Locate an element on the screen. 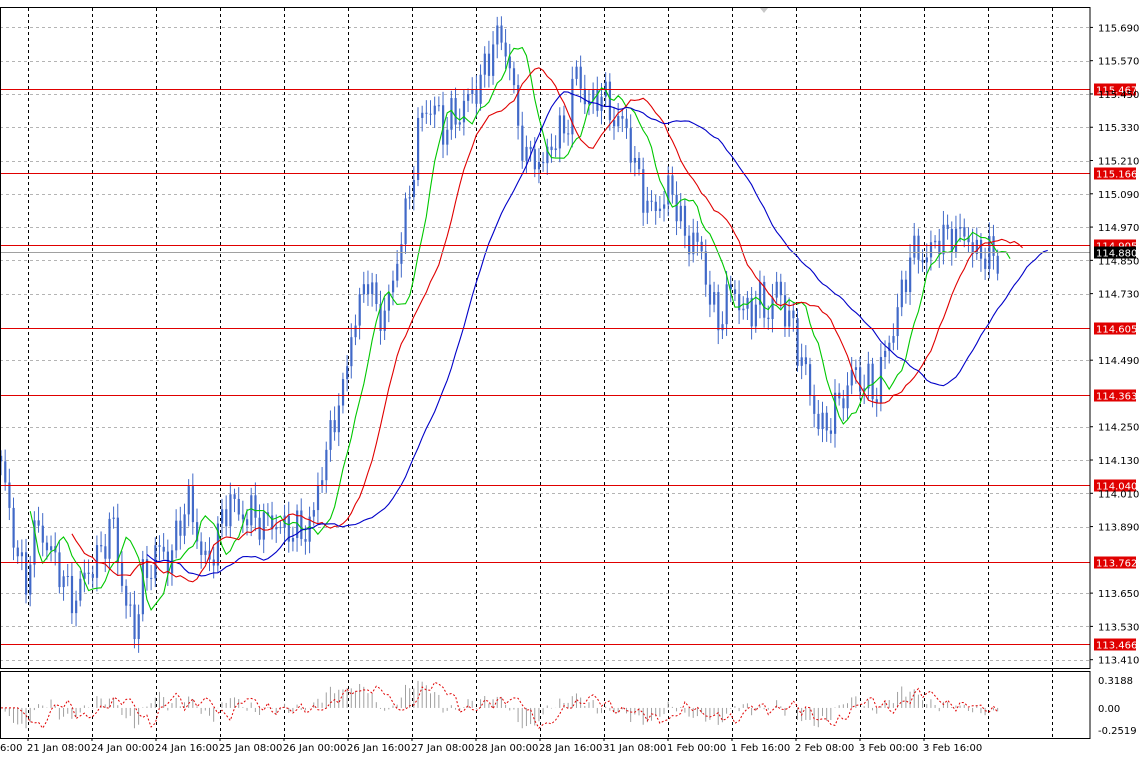 The height and width of the screenshot is (757, 1140). current-price-bg is located at coordinates (1115, 252).